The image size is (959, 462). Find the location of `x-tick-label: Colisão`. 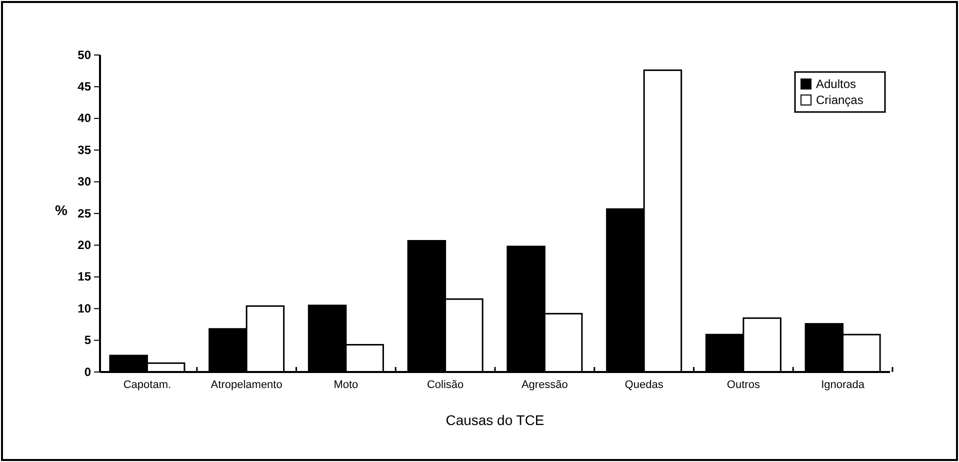

x-tick-label: Colisão is located at coordinates (445, 385).